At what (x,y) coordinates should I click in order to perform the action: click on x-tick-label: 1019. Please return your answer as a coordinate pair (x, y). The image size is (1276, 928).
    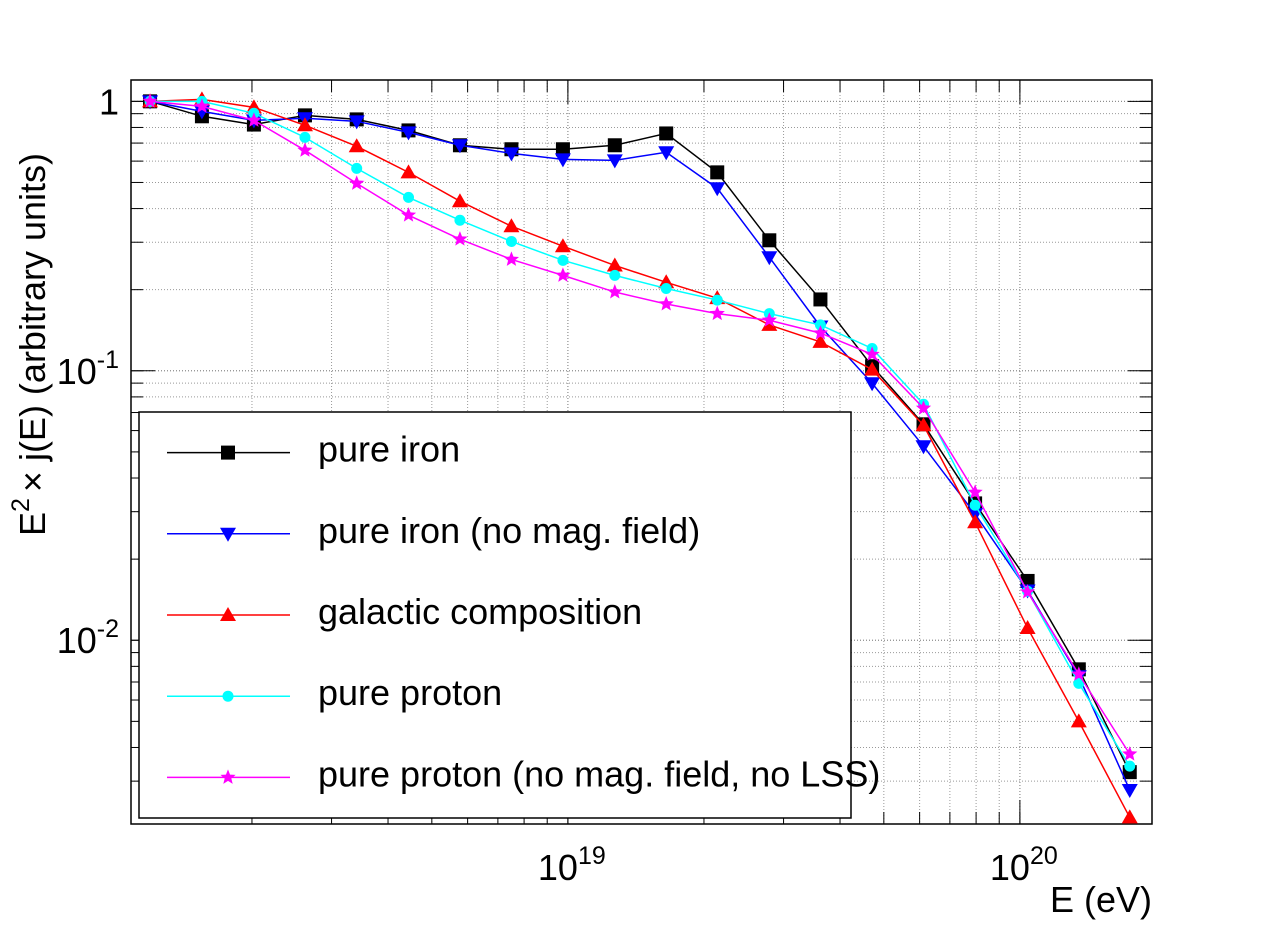
    Looking at the image, I should click on (572, 865).